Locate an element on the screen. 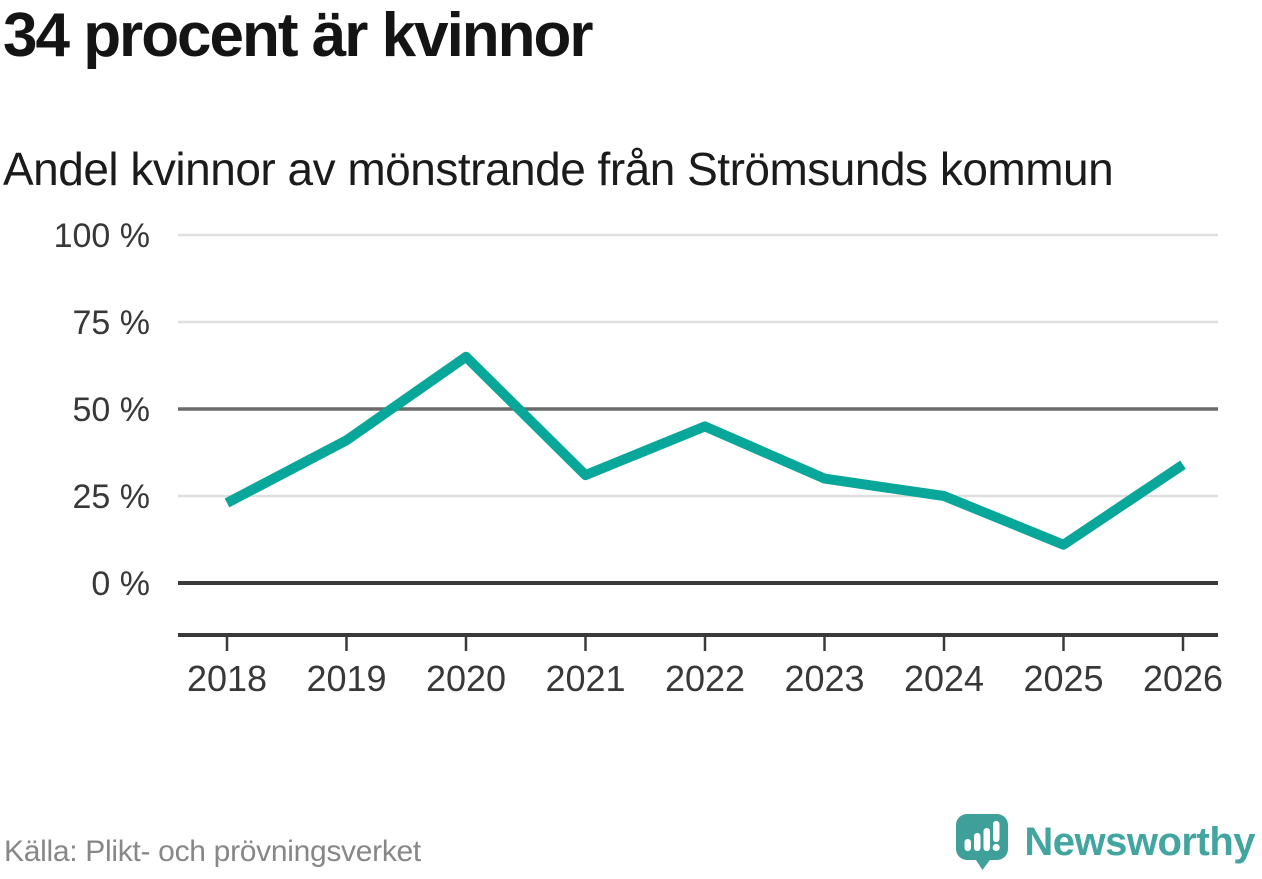  brand-logo: Newsworthy is located at coordinates (1105, 842).